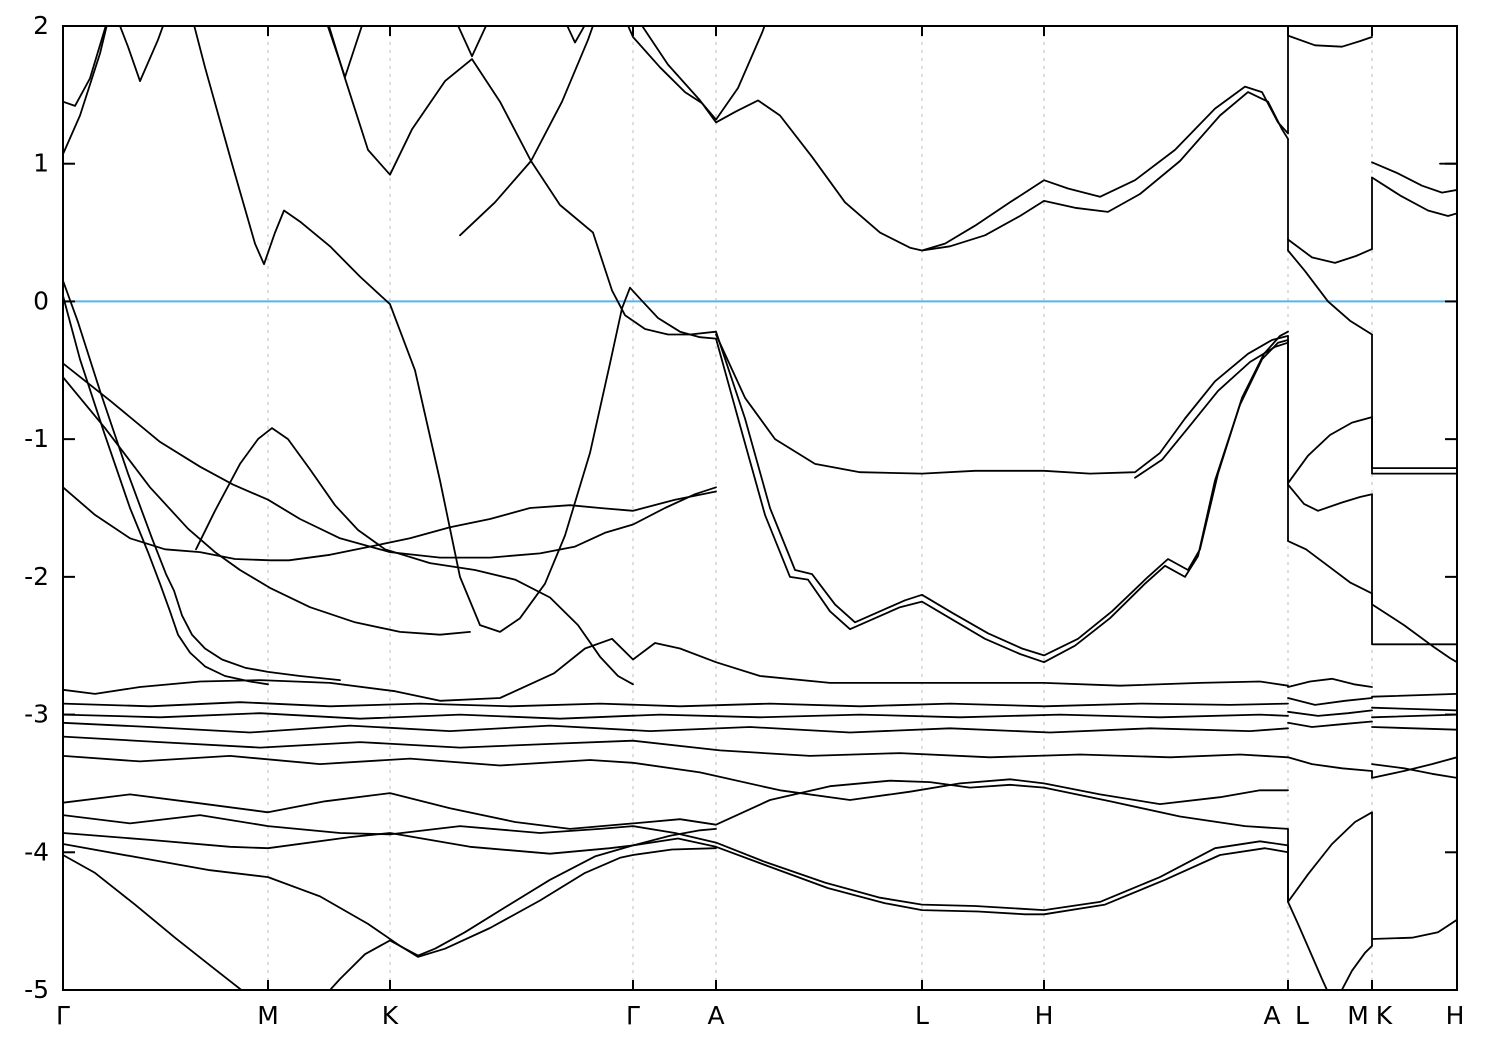 The width and height of the screenshot is (1500, 1050). I want to click on y-axis-label: 2, so click(41, 25).